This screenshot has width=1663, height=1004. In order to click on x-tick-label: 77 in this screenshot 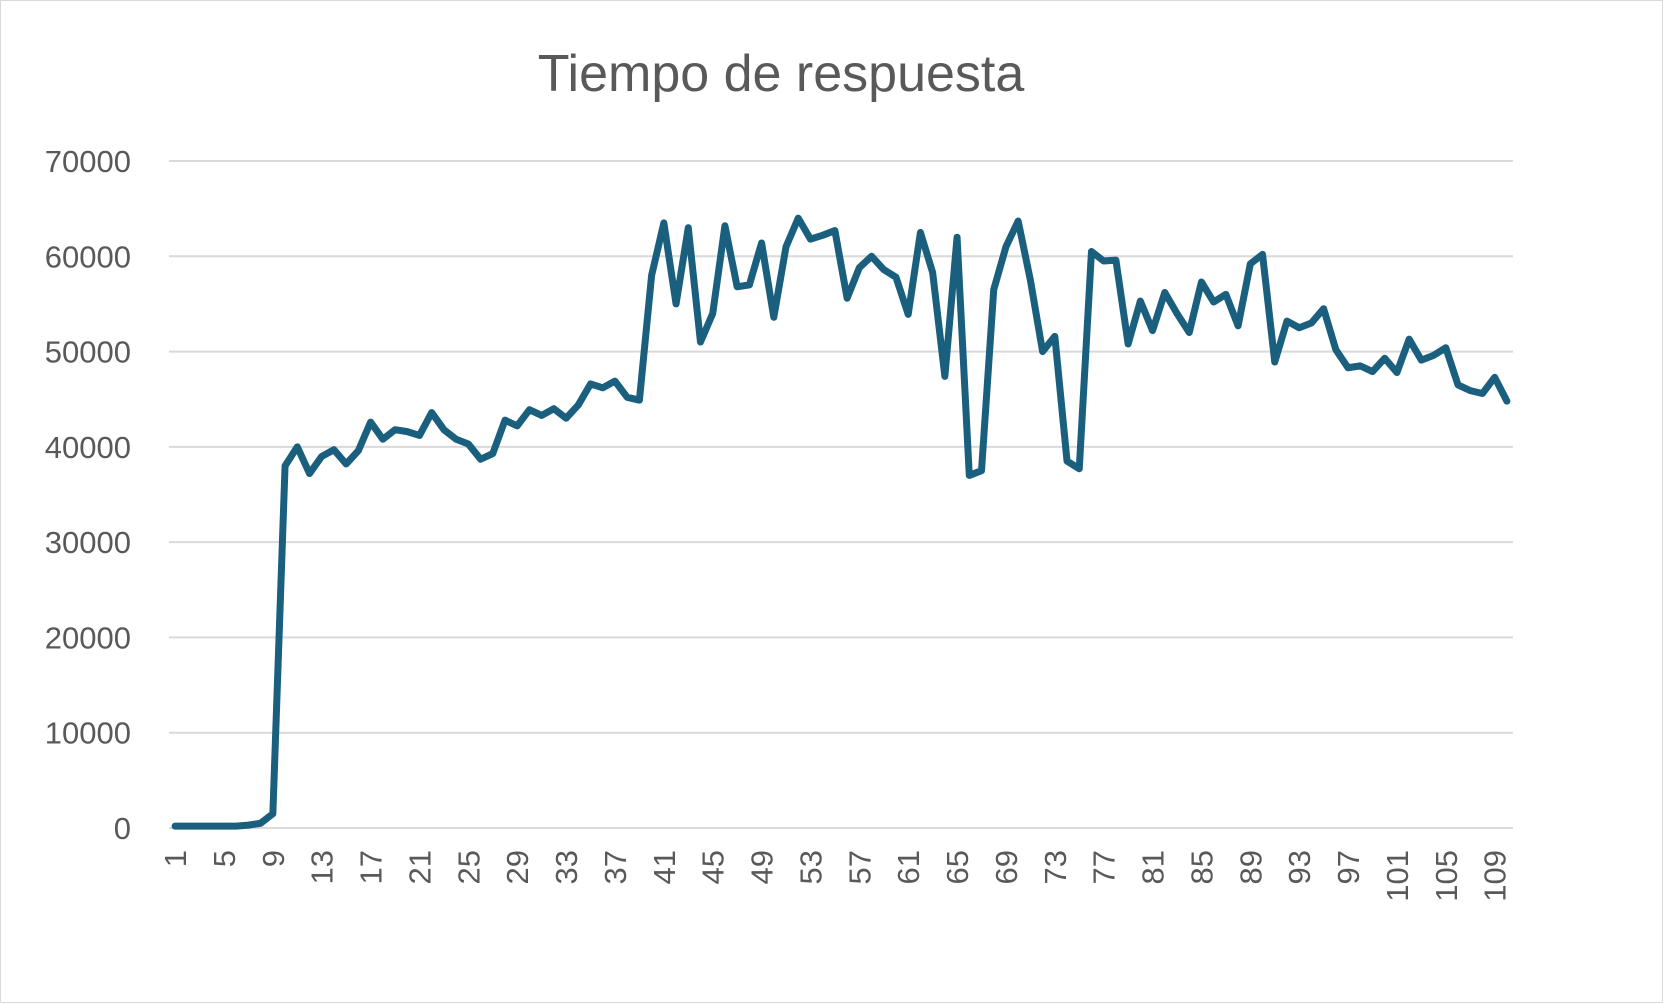, I will do `click(1104, 867)`.